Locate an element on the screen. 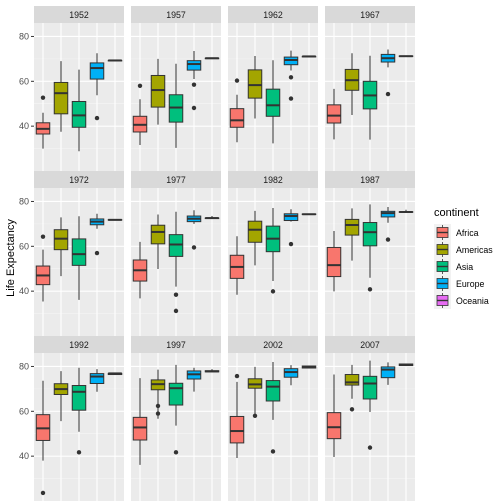 The width and height of the screenshot is (504, 504). legend-label: Europe is located at coordinates (470, 284).